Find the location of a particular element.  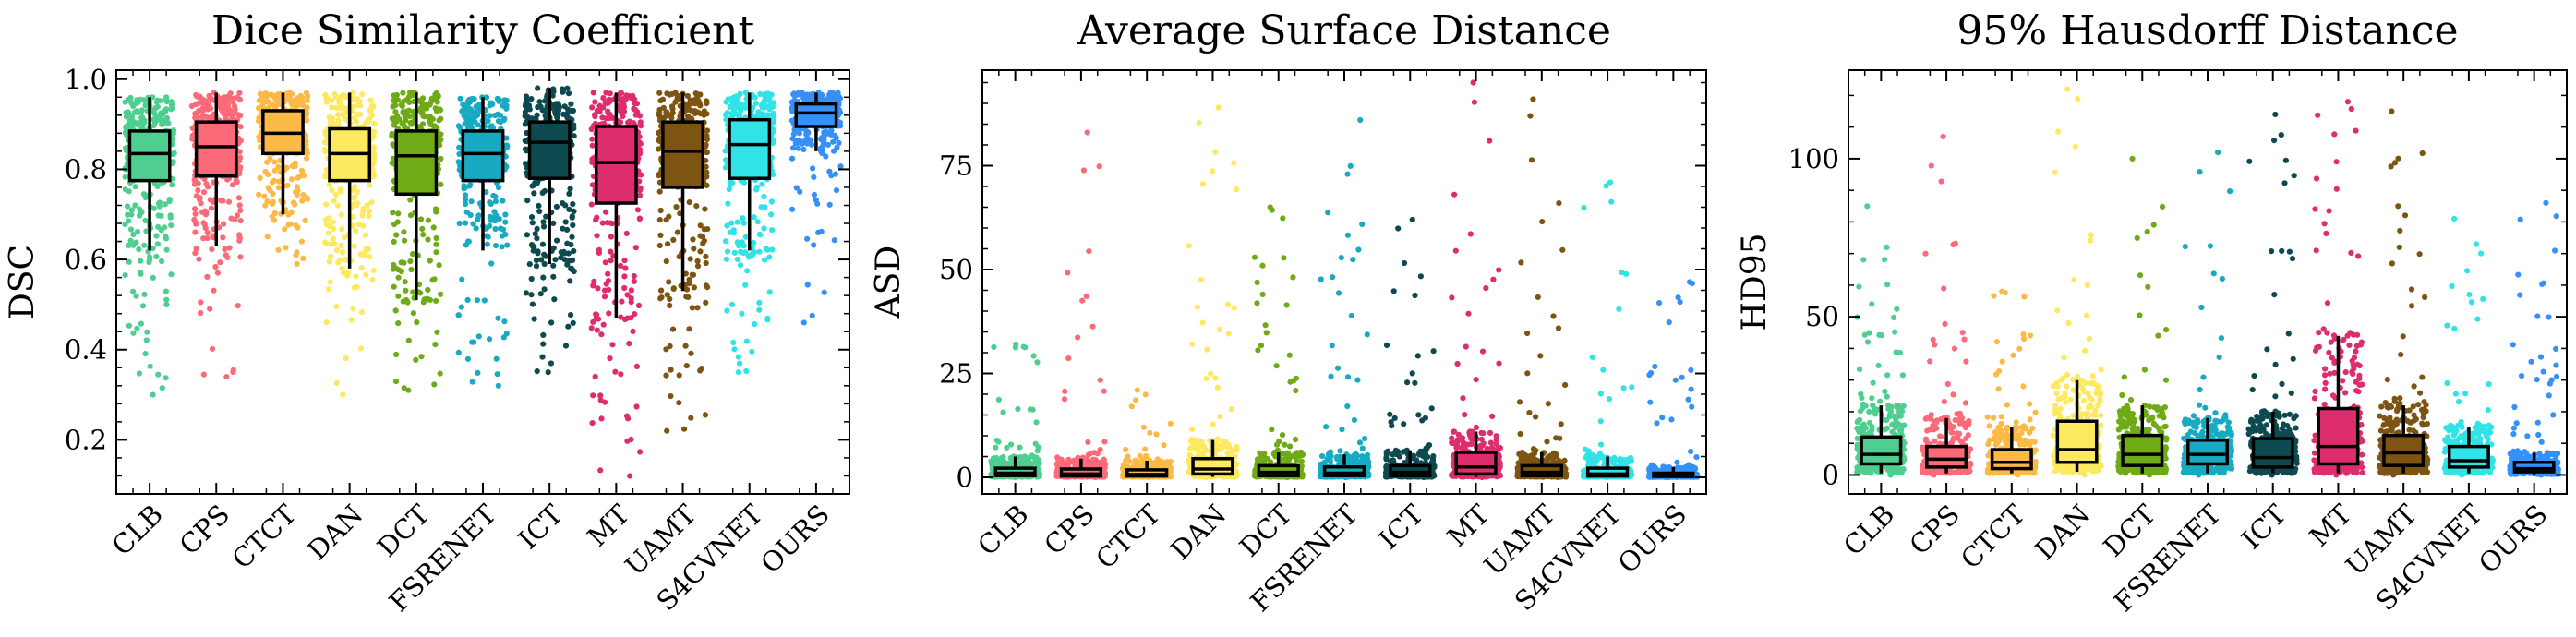

y-tick-label: 1.0 is located at coordinates (86, 79).